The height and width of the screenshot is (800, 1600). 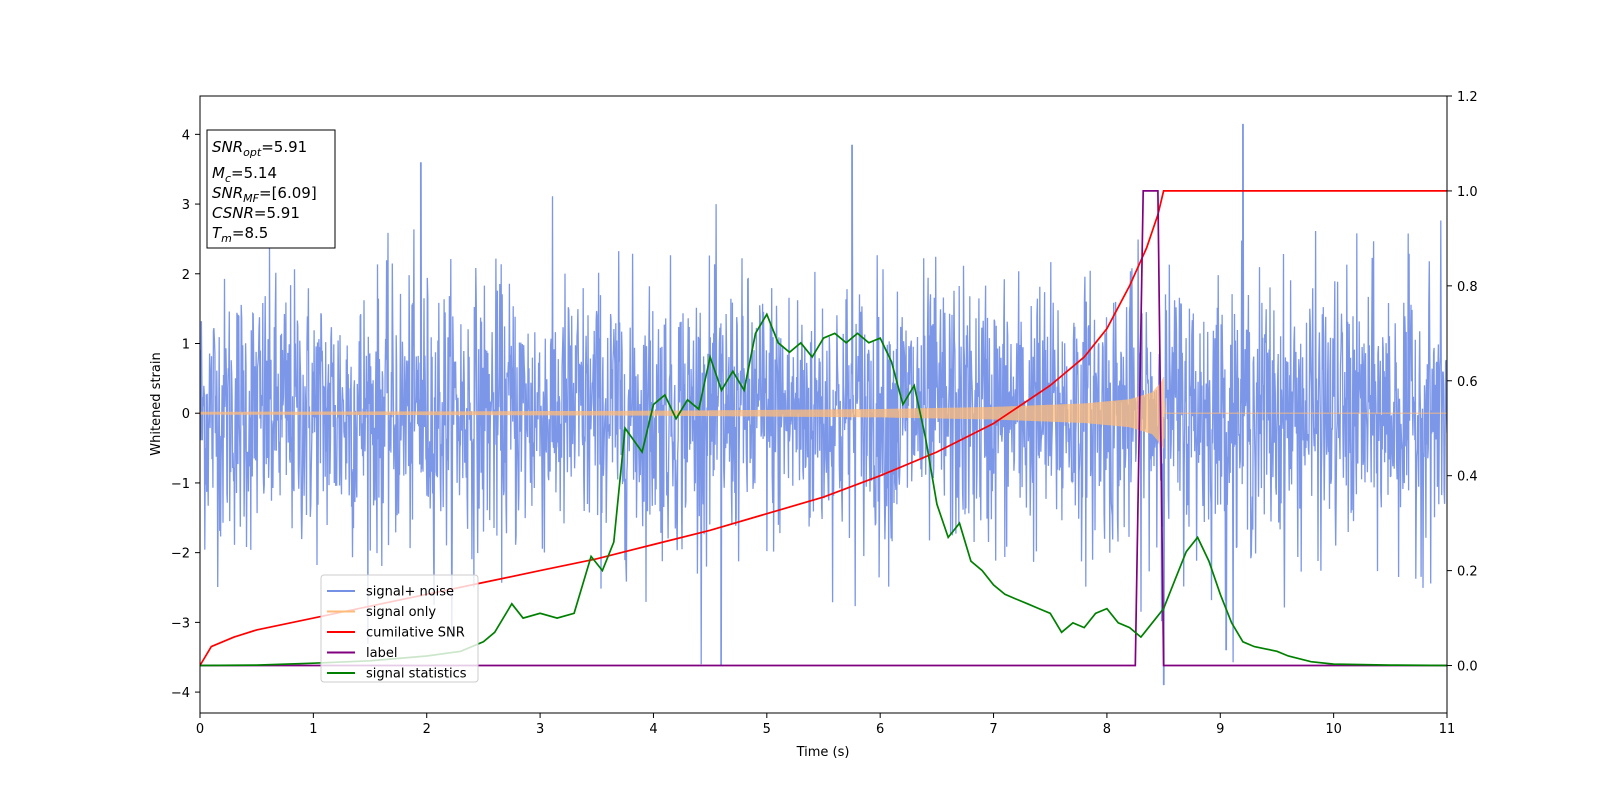 I want to click on y-axis-left: −4 −3 −2 −1 0 1 2 3 4, so click(x=185, y=414).